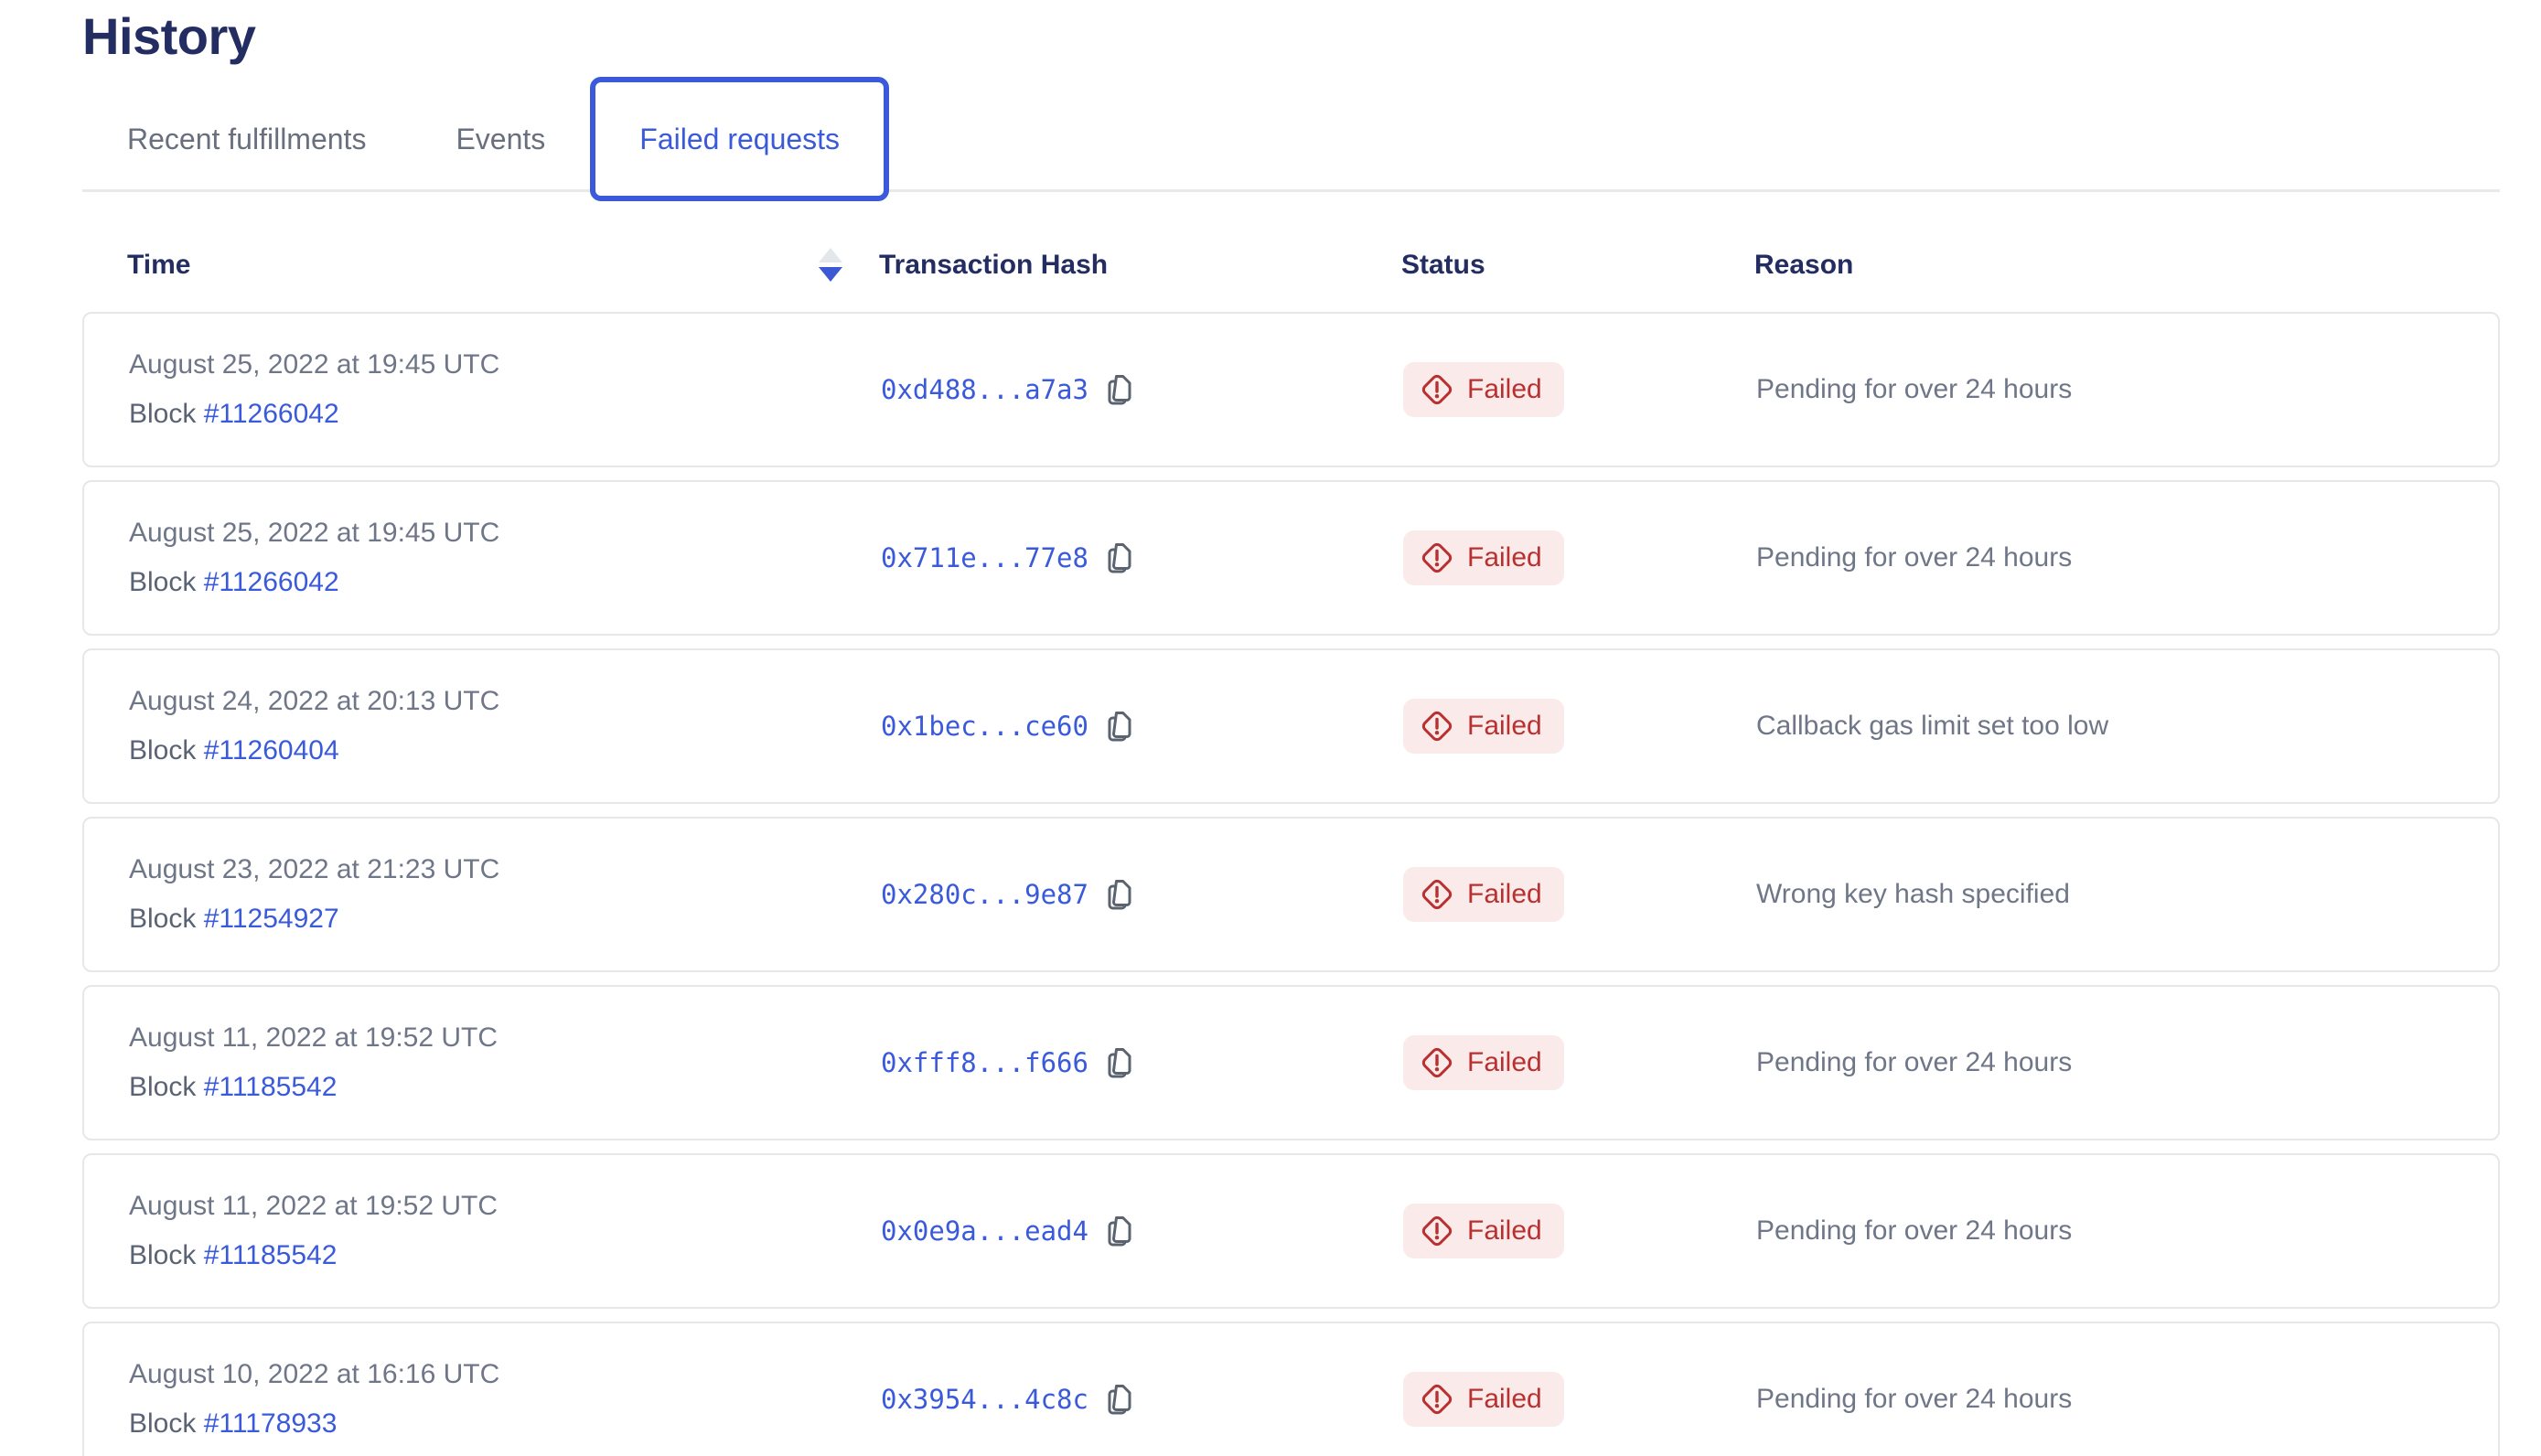 This screenshot has width=2541, height=1456. What do you see at coordinates (831, 265) in the screenshot?
I see `sort-button` at bounding box center [831, 265].